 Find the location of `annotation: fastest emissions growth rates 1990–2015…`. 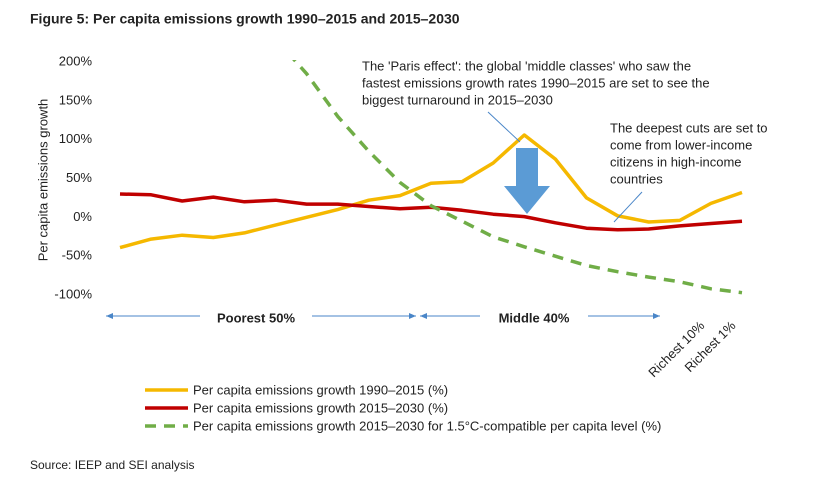

annotation: fastest emissions growth rates 1990–2015… is located at coordinates (536, 82).